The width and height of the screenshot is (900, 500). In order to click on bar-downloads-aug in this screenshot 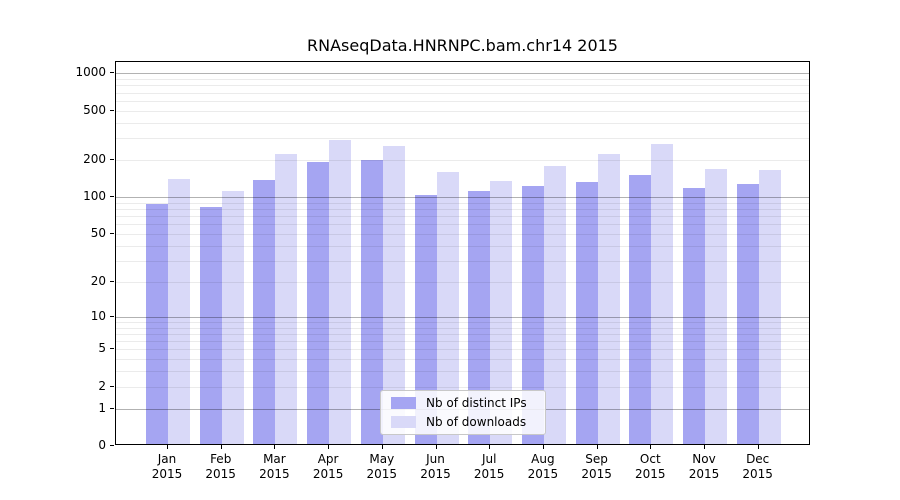, I will do `click(554, 305)`.